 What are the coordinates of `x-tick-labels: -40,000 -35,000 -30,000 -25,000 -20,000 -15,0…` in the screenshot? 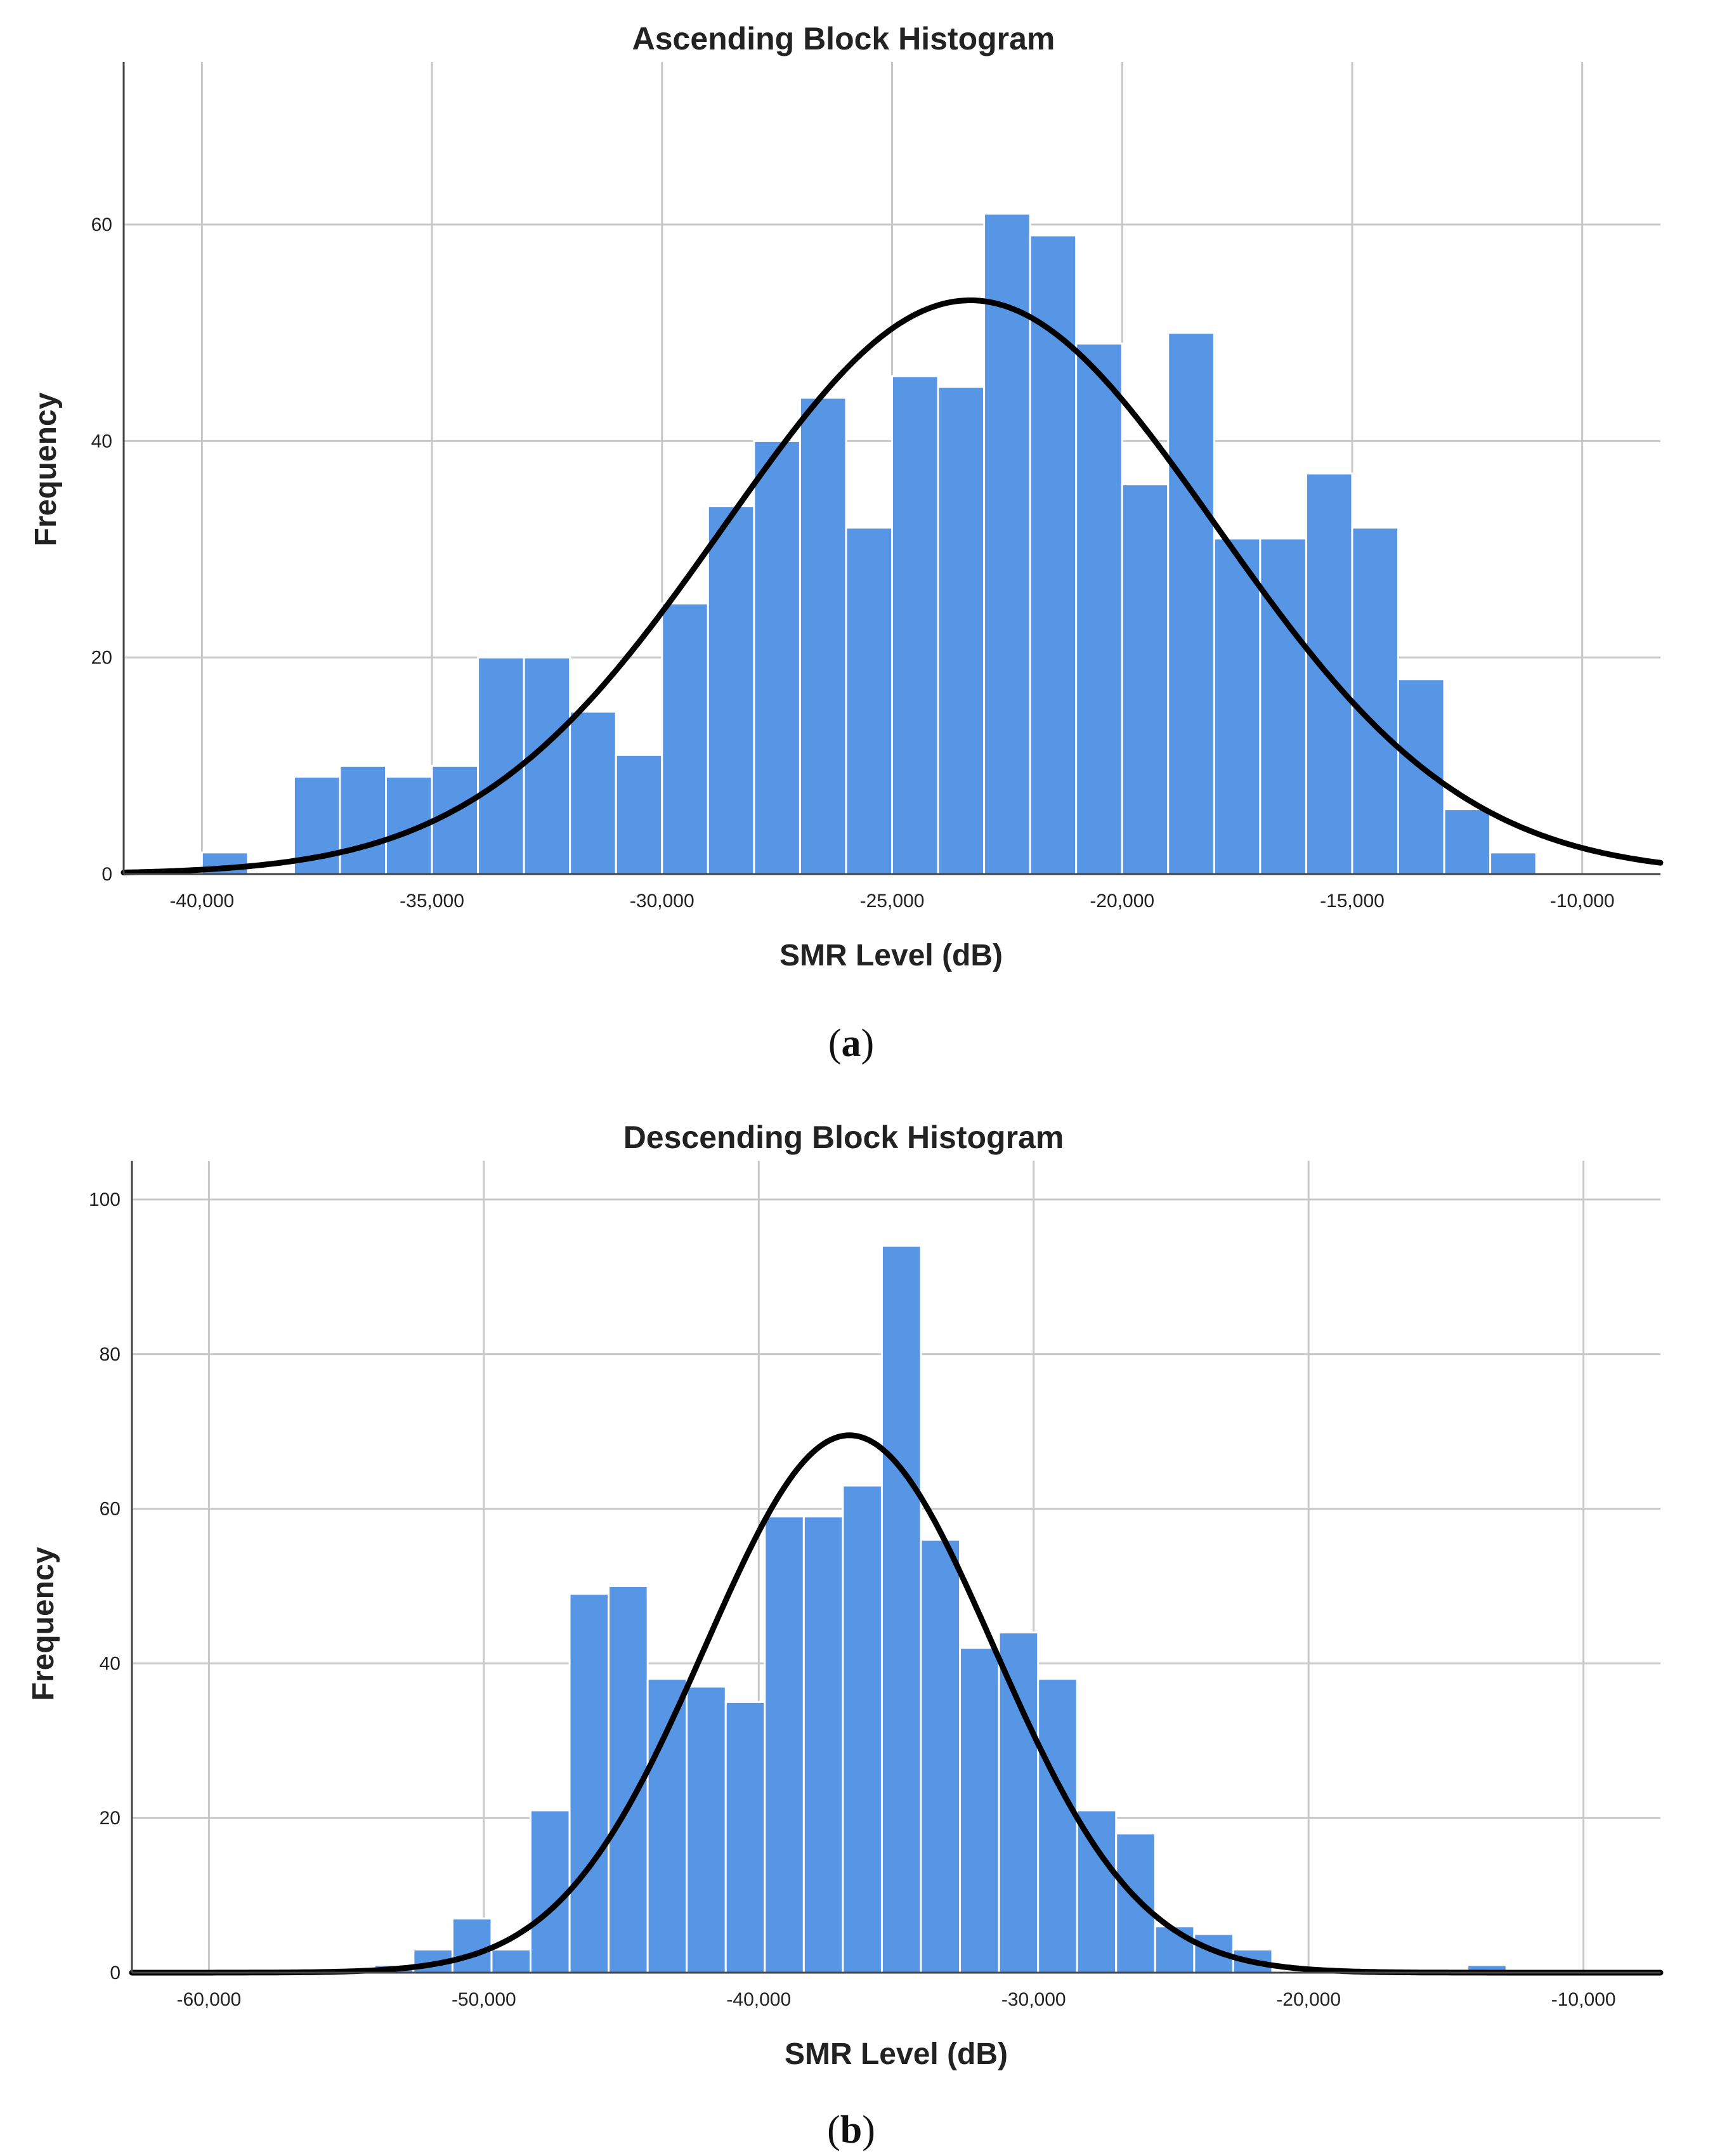 It's located at (891, 901).